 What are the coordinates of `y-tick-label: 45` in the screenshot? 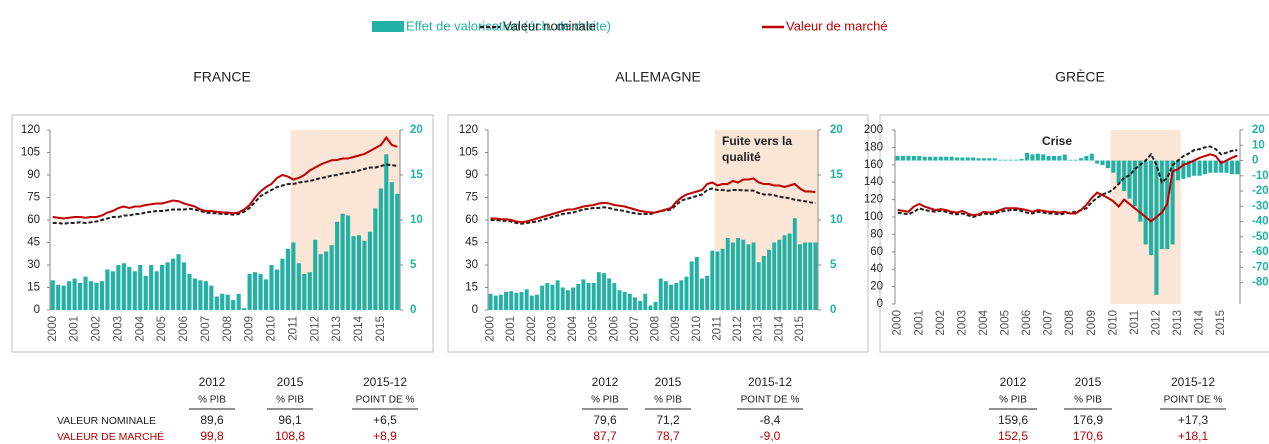 It's located at (471, 243).